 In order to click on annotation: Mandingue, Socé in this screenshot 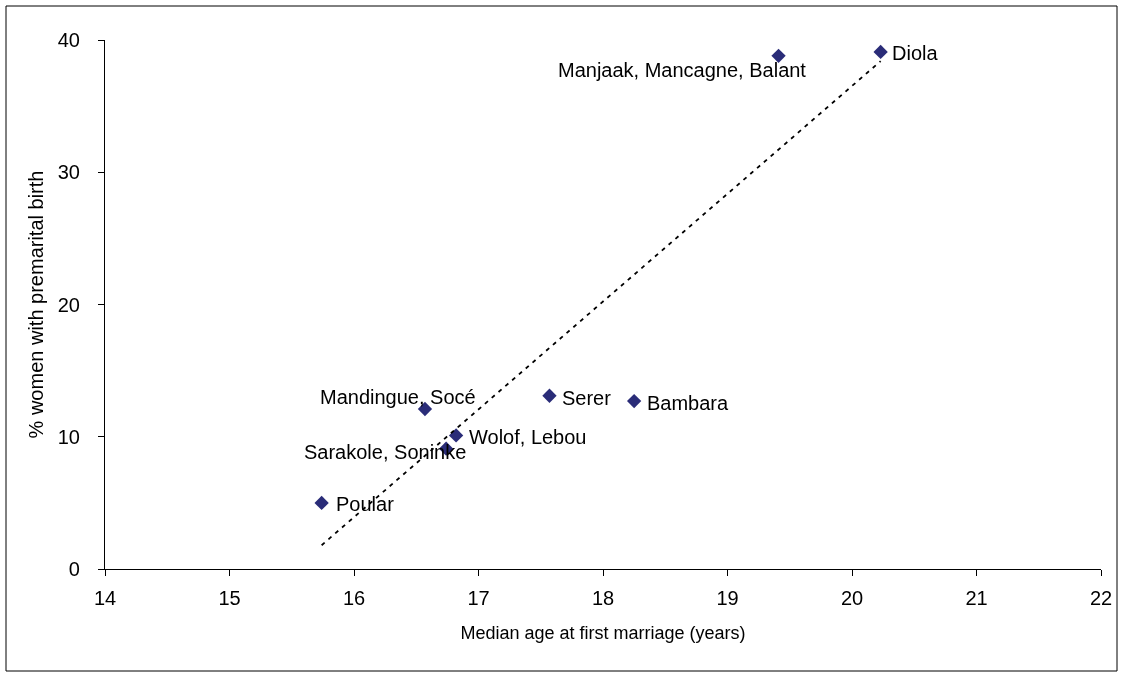, I will do `click(398, 397)`.